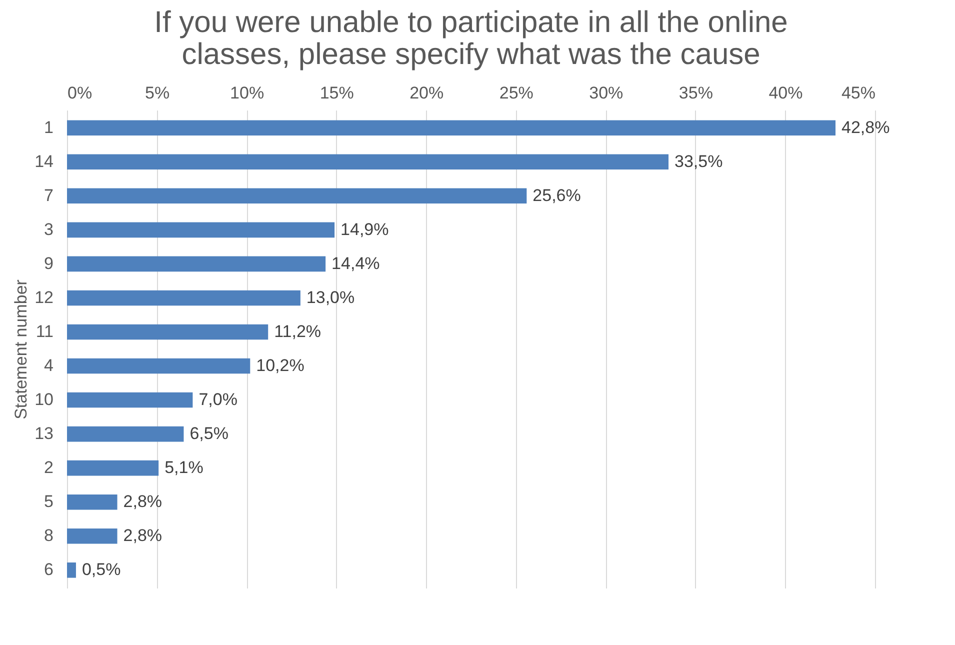 This screenshot has height=645, width=955. I want to click on y-tick-label: 12, so click(44, 297).